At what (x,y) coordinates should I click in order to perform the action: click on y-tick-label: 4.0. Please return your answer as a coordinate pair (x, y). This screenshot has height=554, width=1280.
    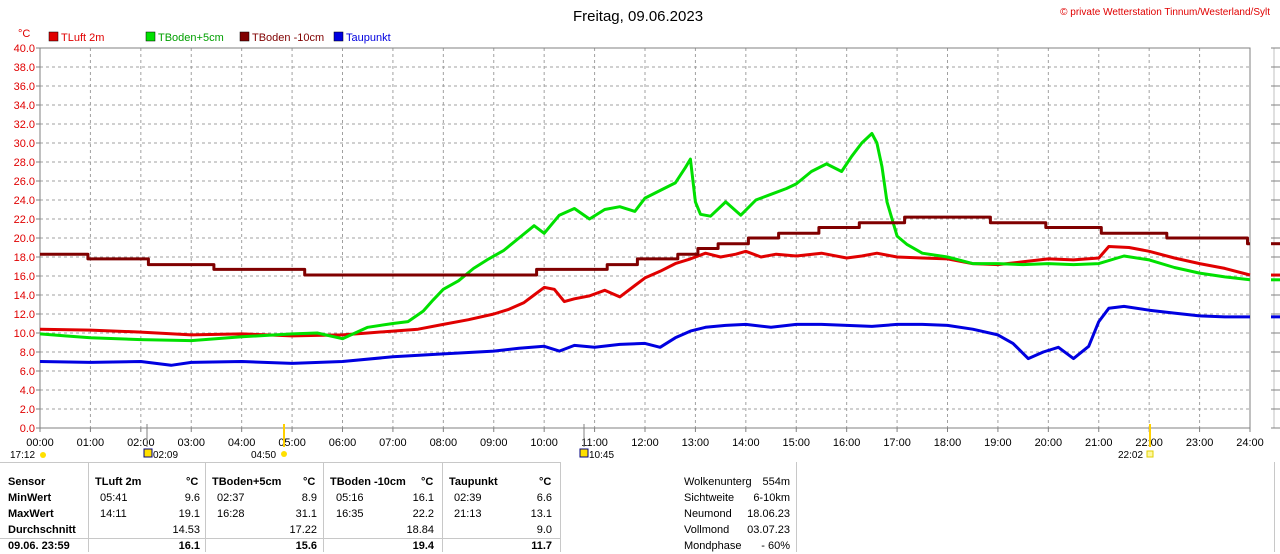
    Looking at the image, I should click on (27, 391).